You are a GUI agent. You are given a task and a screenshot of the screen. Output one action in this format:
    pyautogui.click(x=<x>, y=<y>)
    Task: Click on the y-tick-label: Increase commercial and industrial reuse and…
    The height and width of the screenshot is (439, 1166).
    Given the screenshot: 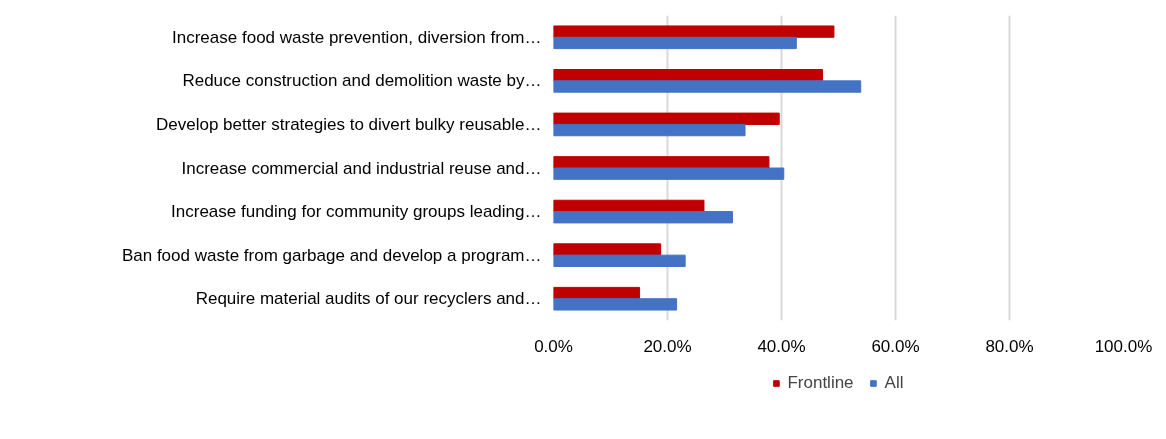 What is the action you would take?
    pyautogui.click(x=361, y=168)
    